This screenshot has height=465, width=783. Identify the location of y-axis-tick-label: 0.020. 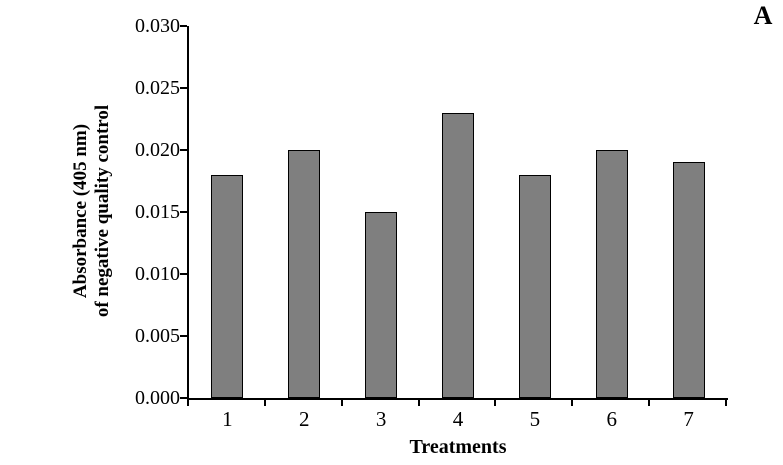
(157, 150).